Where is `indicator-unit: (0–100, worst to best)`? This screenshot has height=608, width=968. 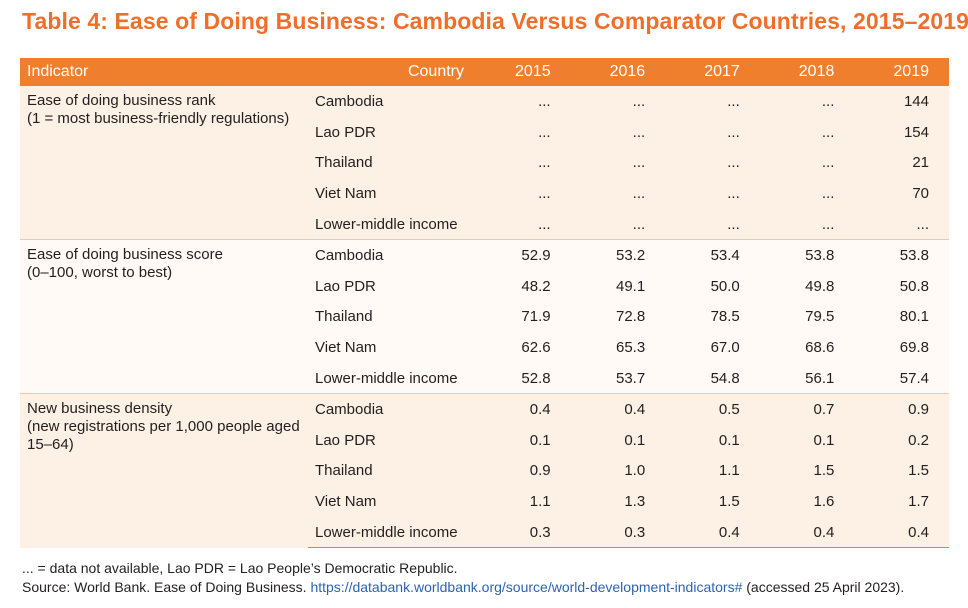 indicator-unit: (0–100, worst to best) is located at coordinates (100, 273).